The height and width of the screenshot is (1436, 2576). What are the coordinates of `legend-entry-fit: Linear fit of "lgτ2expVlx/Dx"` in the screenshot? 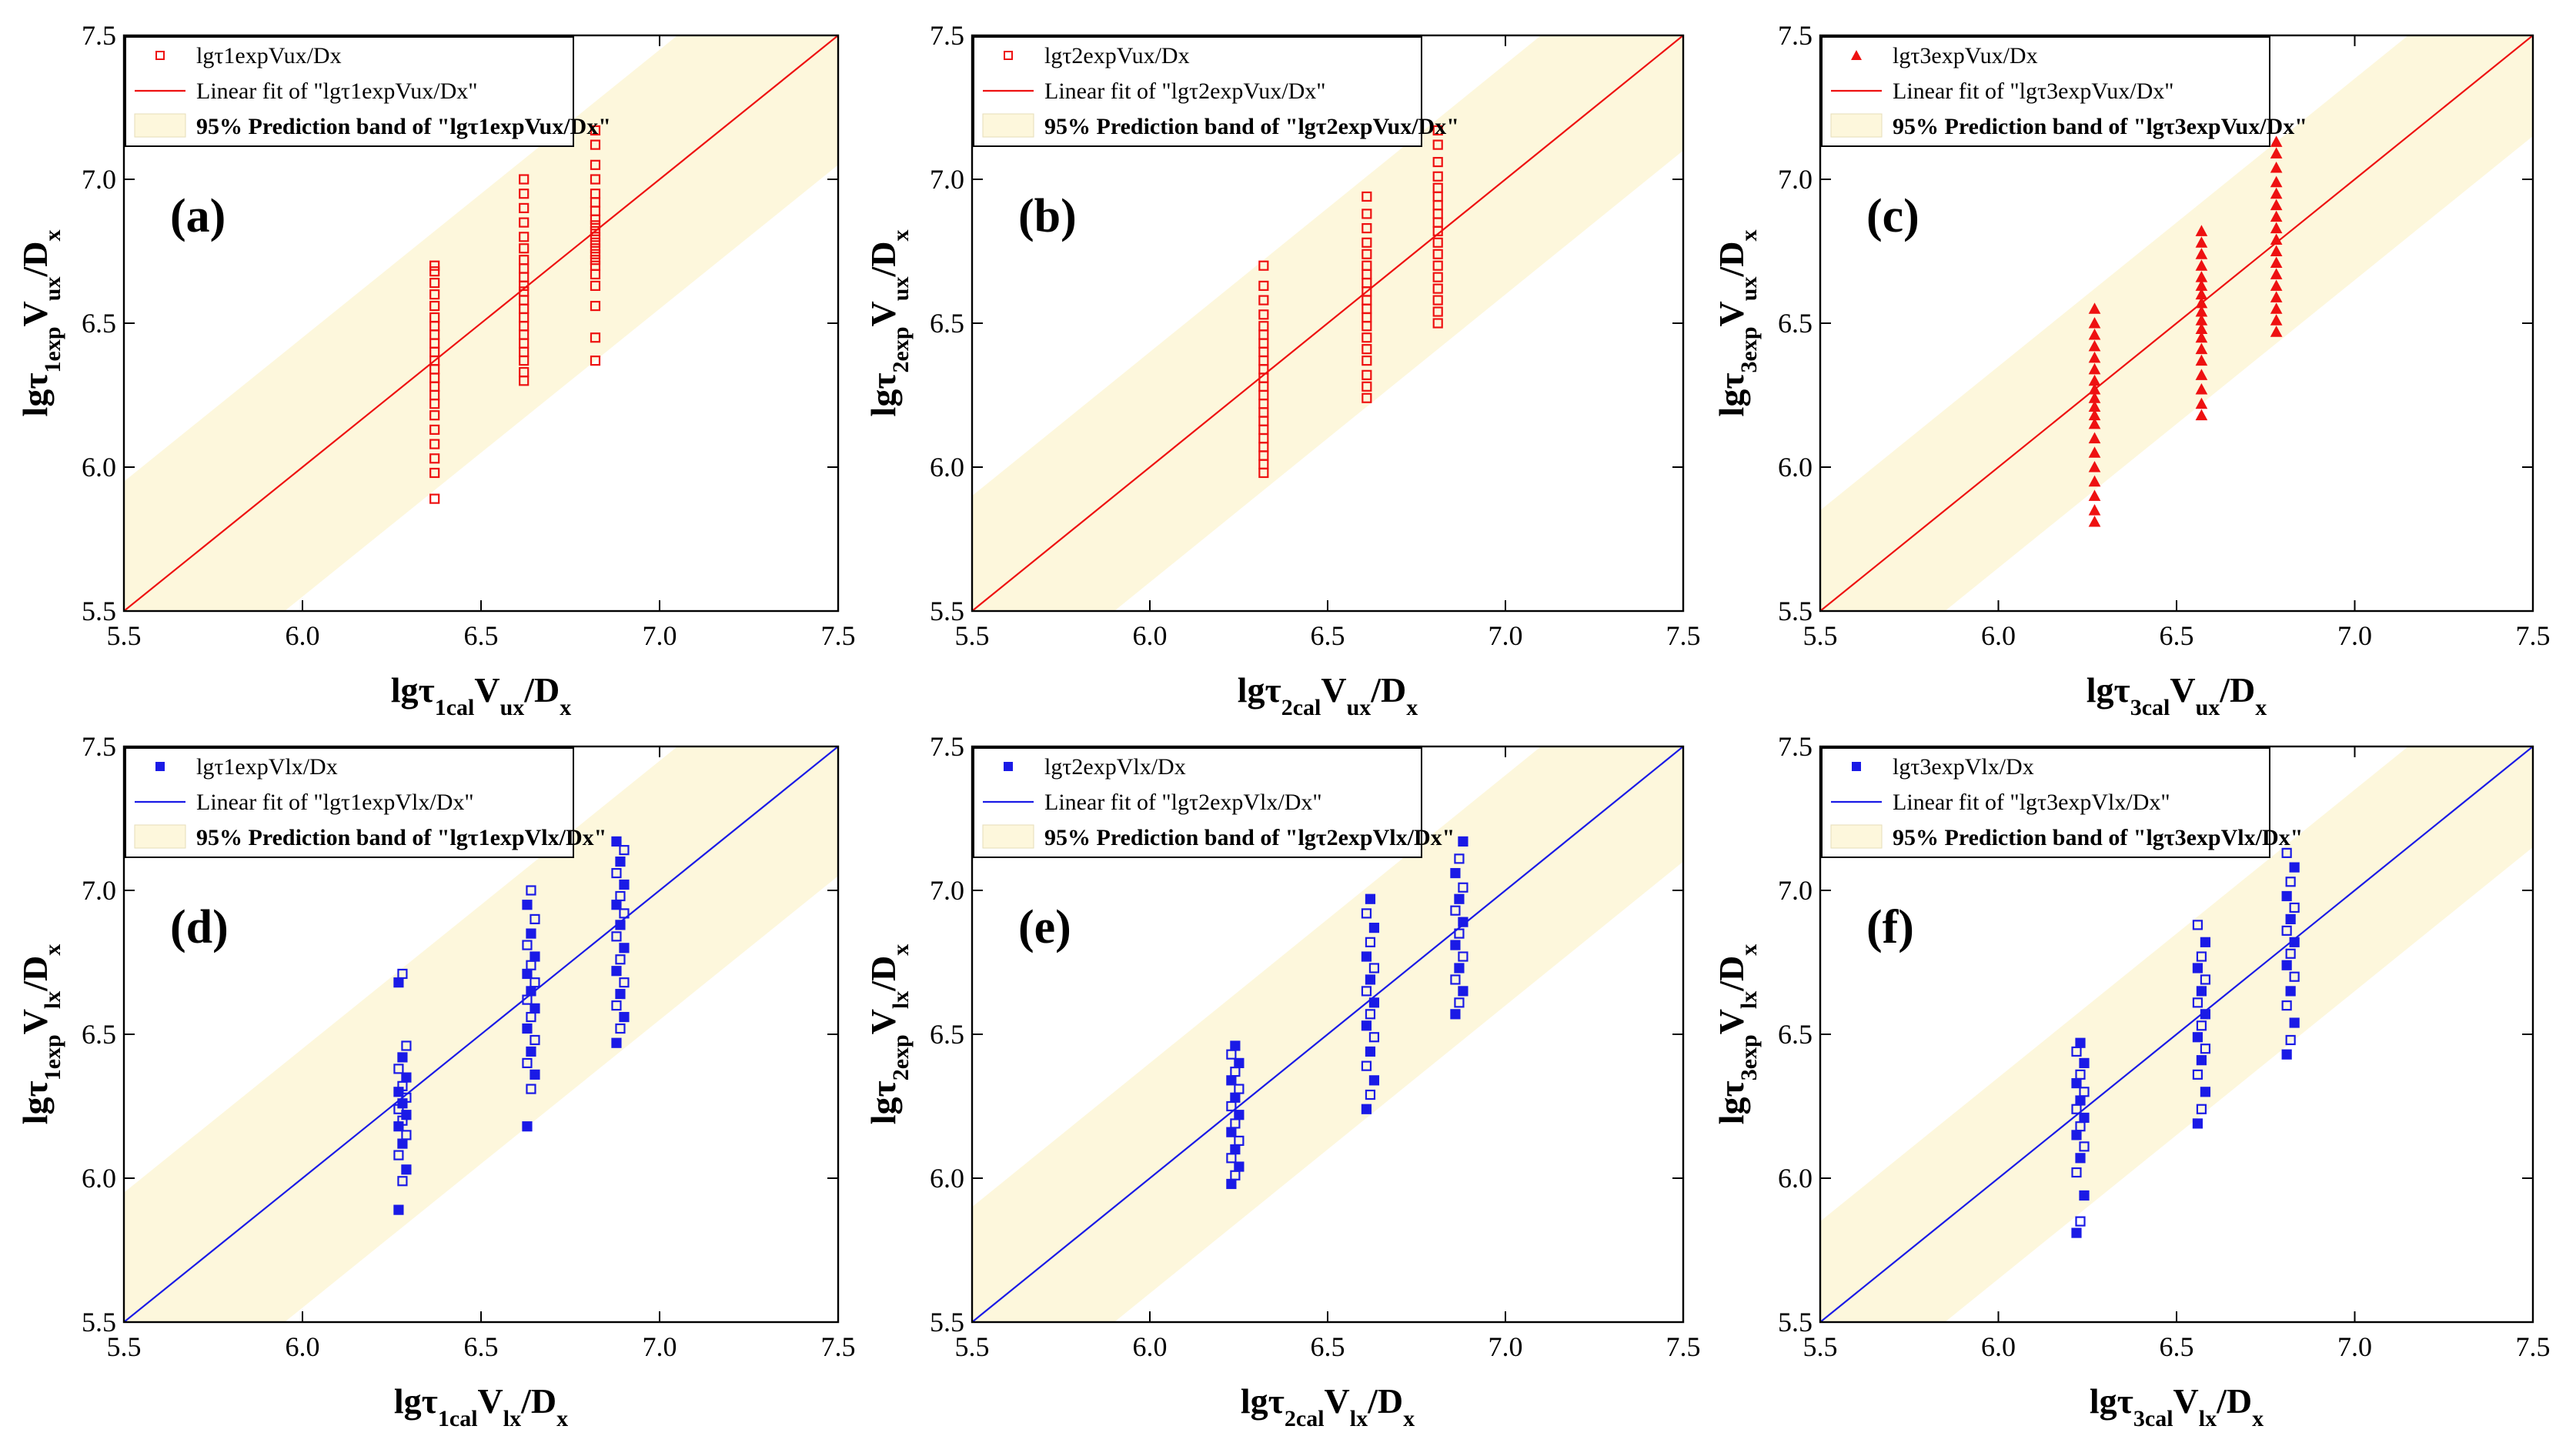 It's located at (1183, 802).